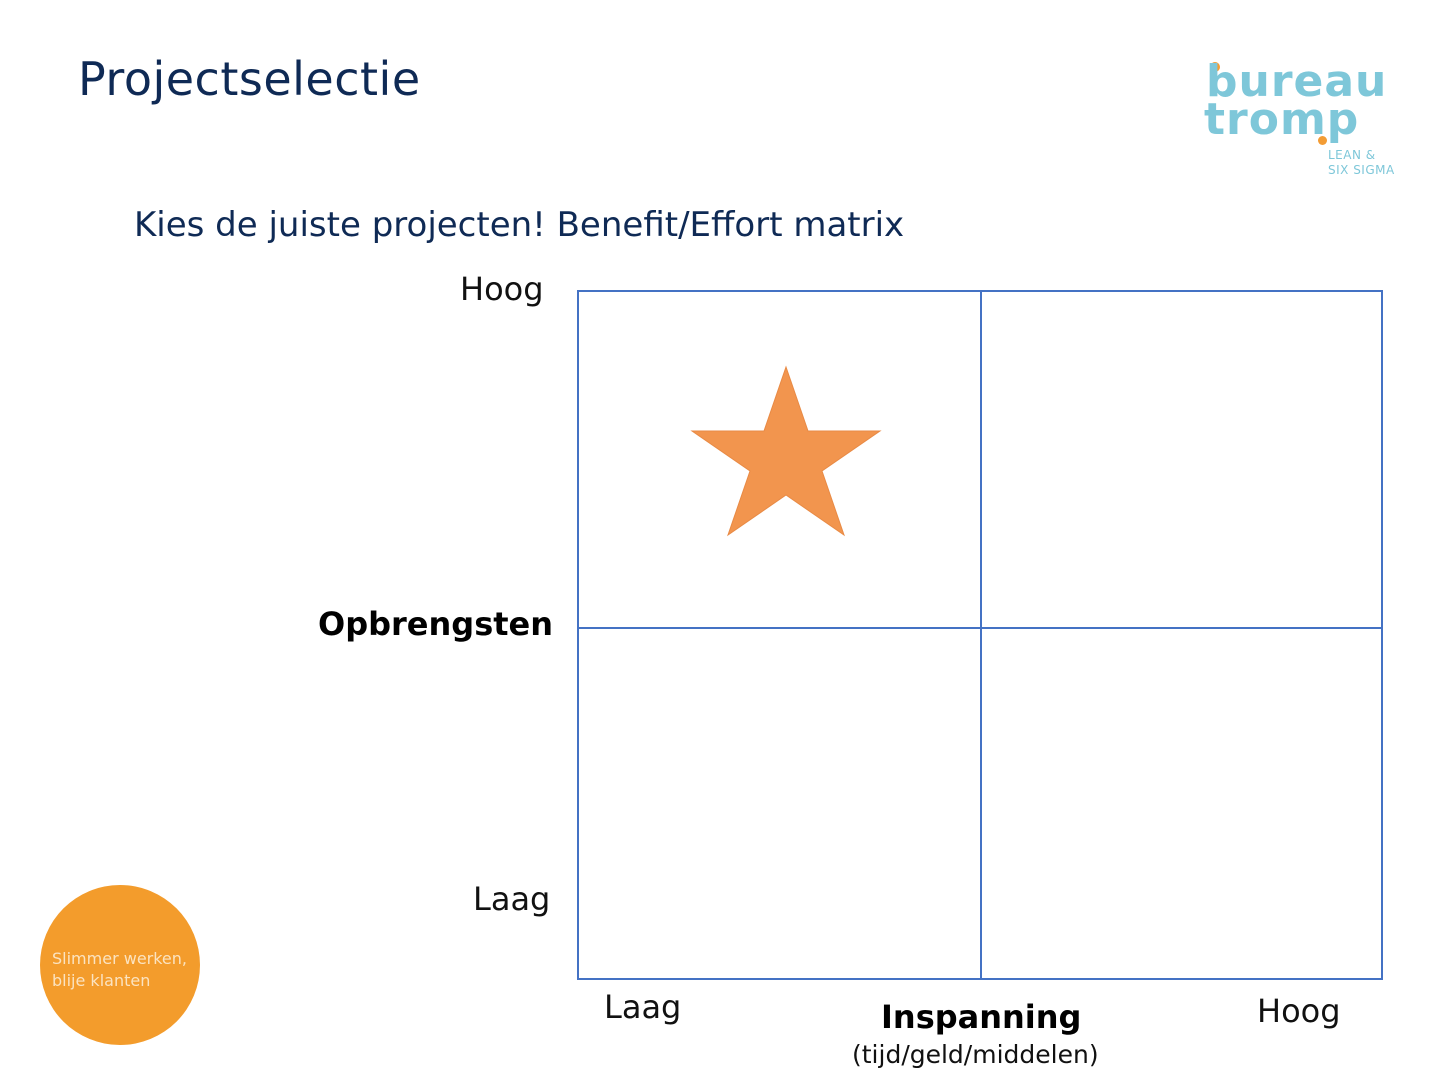 This screenshot has height=1088, width=1452. What do you see at coordinates (502, 289) in the screenshot?
I see `y-axis-high-label: Hoog` at bounding box center [502, 289].